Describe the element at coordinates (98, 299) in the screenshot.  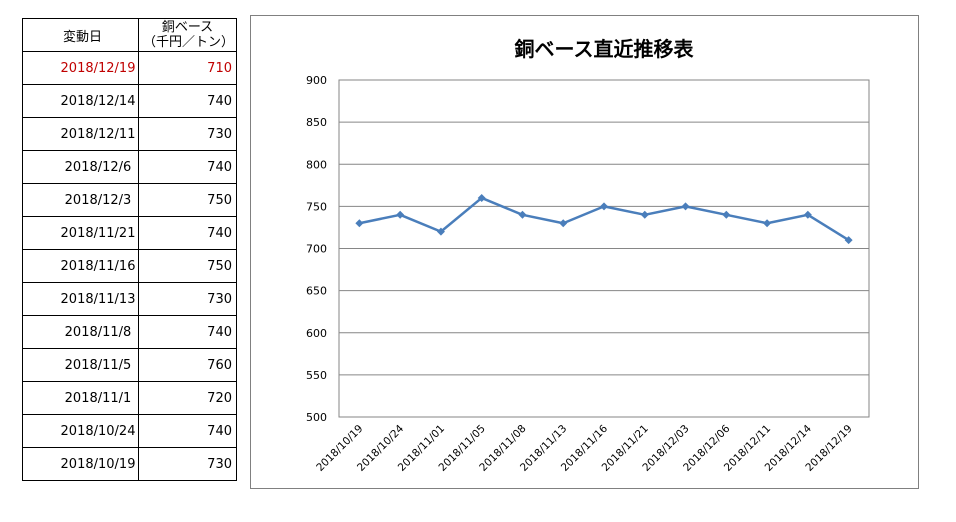
I see `row-date: 2018/11/13` at that location.